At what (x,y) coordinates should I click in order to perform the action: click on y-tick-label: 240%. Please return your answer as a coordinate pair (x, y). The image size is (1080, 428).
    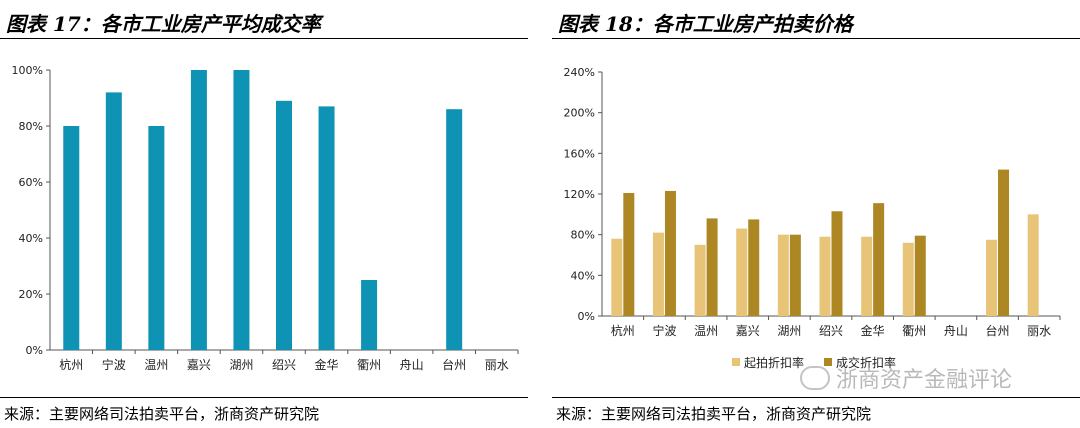
    Looking at the image, I should click on (579, 72).